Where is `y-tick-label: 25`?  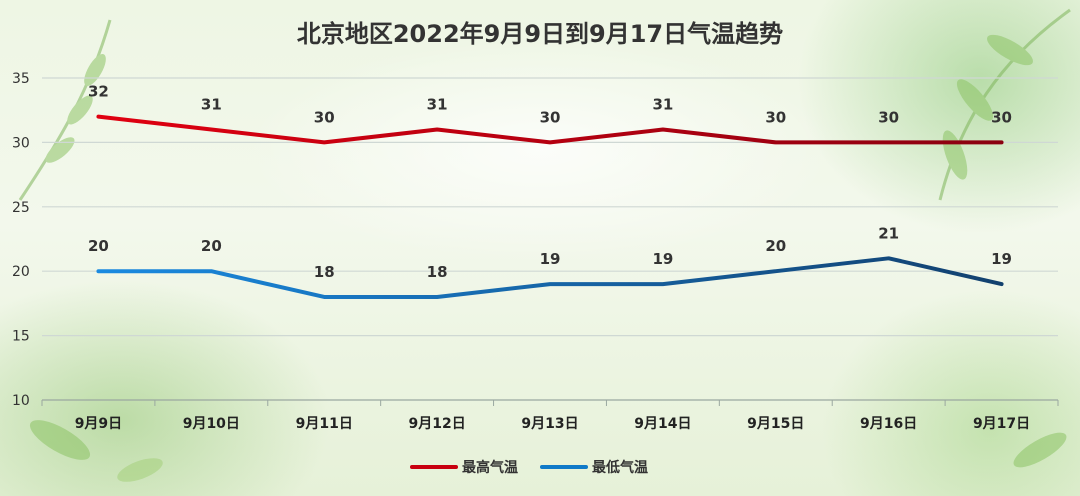 y-tick-label: 25 is located at coordinates (21, 208).